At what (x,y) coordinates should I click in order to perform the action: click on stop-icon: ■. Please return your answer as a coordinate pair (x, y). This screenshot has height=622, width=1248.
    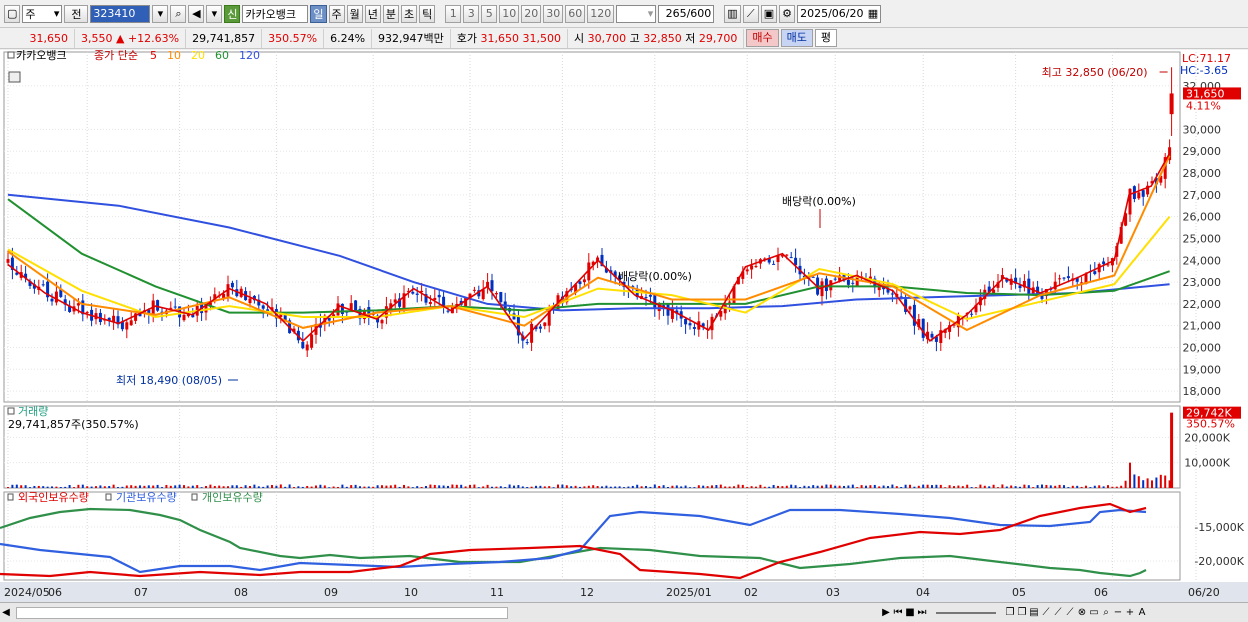
    Looking at the image, I should click on (910, 612).